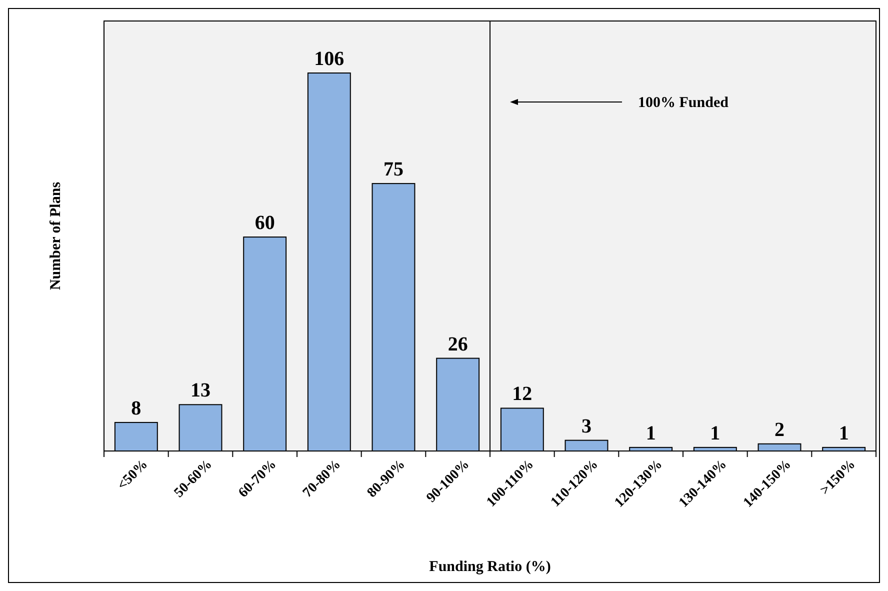  I want to click on data-label: 8, so click(136, 408).